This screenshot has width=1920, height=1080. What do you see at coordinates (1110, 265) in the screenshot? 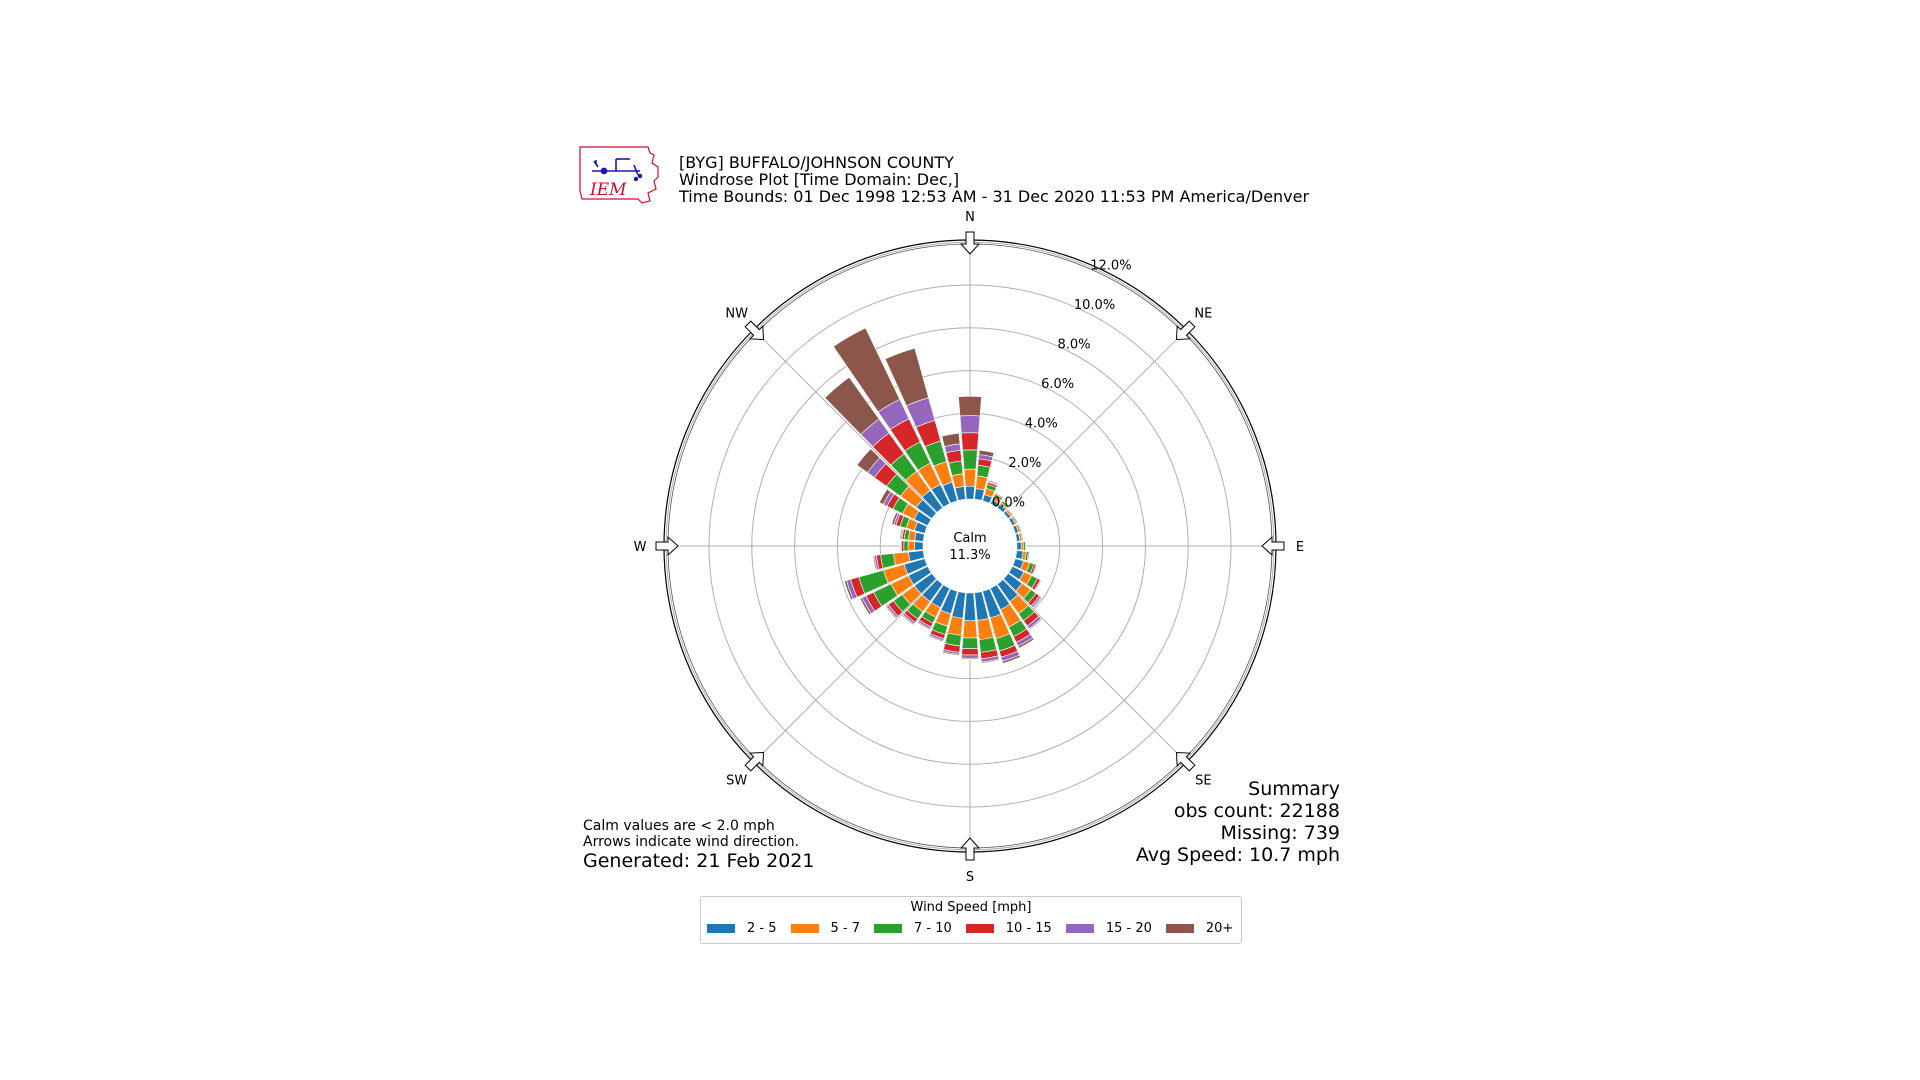
I see `radial-tick-label: 12.0%` at bounding box center [1110, 265].